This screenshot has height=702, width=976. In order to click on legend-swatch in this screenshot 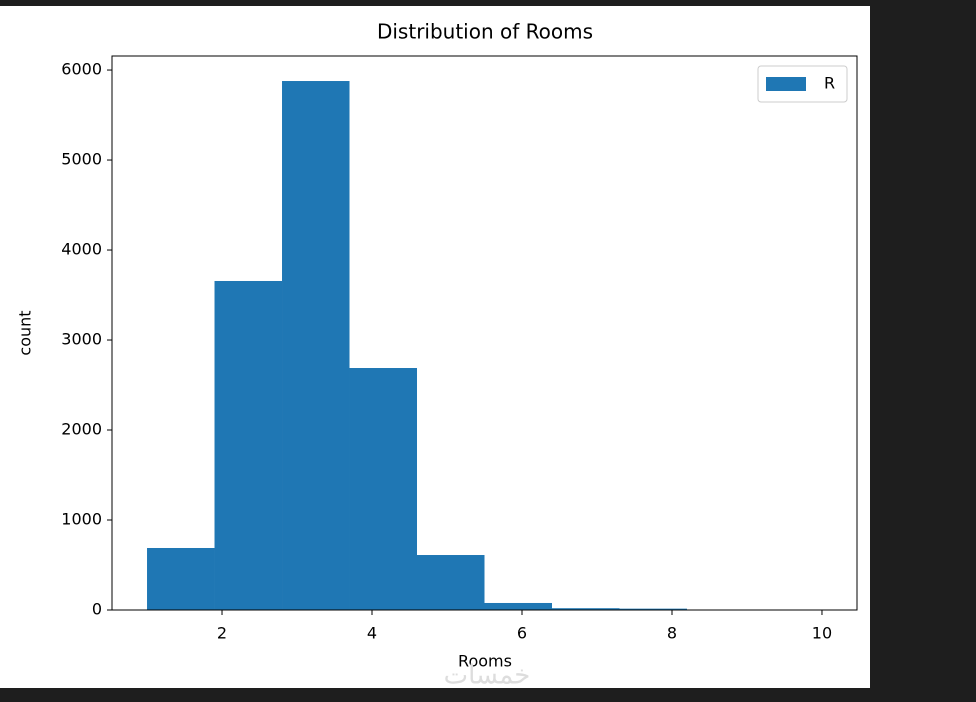, I will do `click(786, 84)`.